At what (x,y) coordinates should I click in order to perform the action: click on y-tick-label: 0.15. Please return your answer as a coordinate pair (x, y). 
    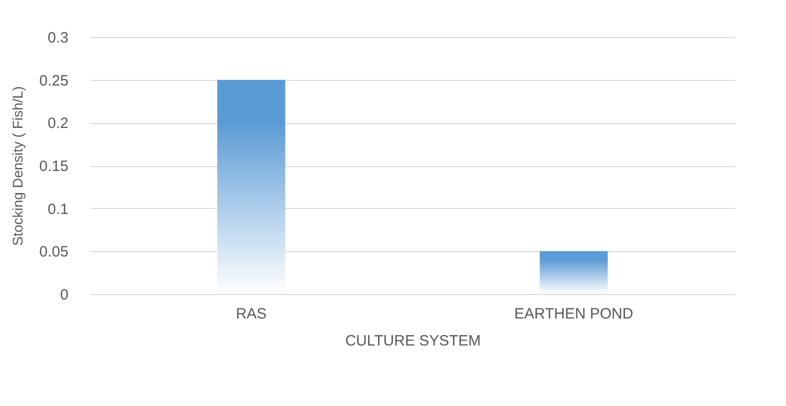
    Looking at the image, I should click on (53, 166).